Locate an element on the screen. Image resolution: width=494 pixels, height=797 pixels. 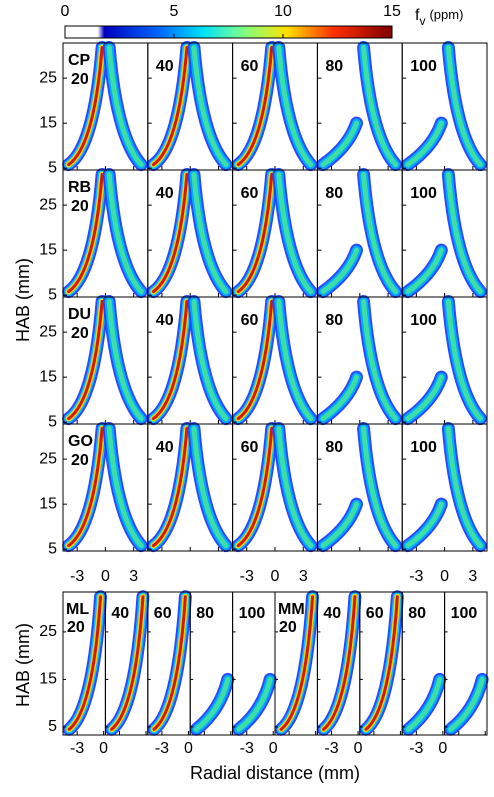
fuel-label: DU is located at coordinates (79, 314).